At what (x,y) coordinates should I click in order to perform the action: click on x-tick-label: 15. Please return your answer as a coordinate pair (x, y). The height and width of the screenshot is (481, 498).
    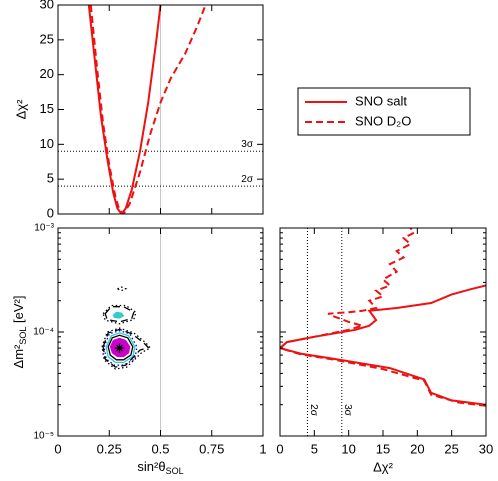
    Looking at the image, I should click on (383, 448).